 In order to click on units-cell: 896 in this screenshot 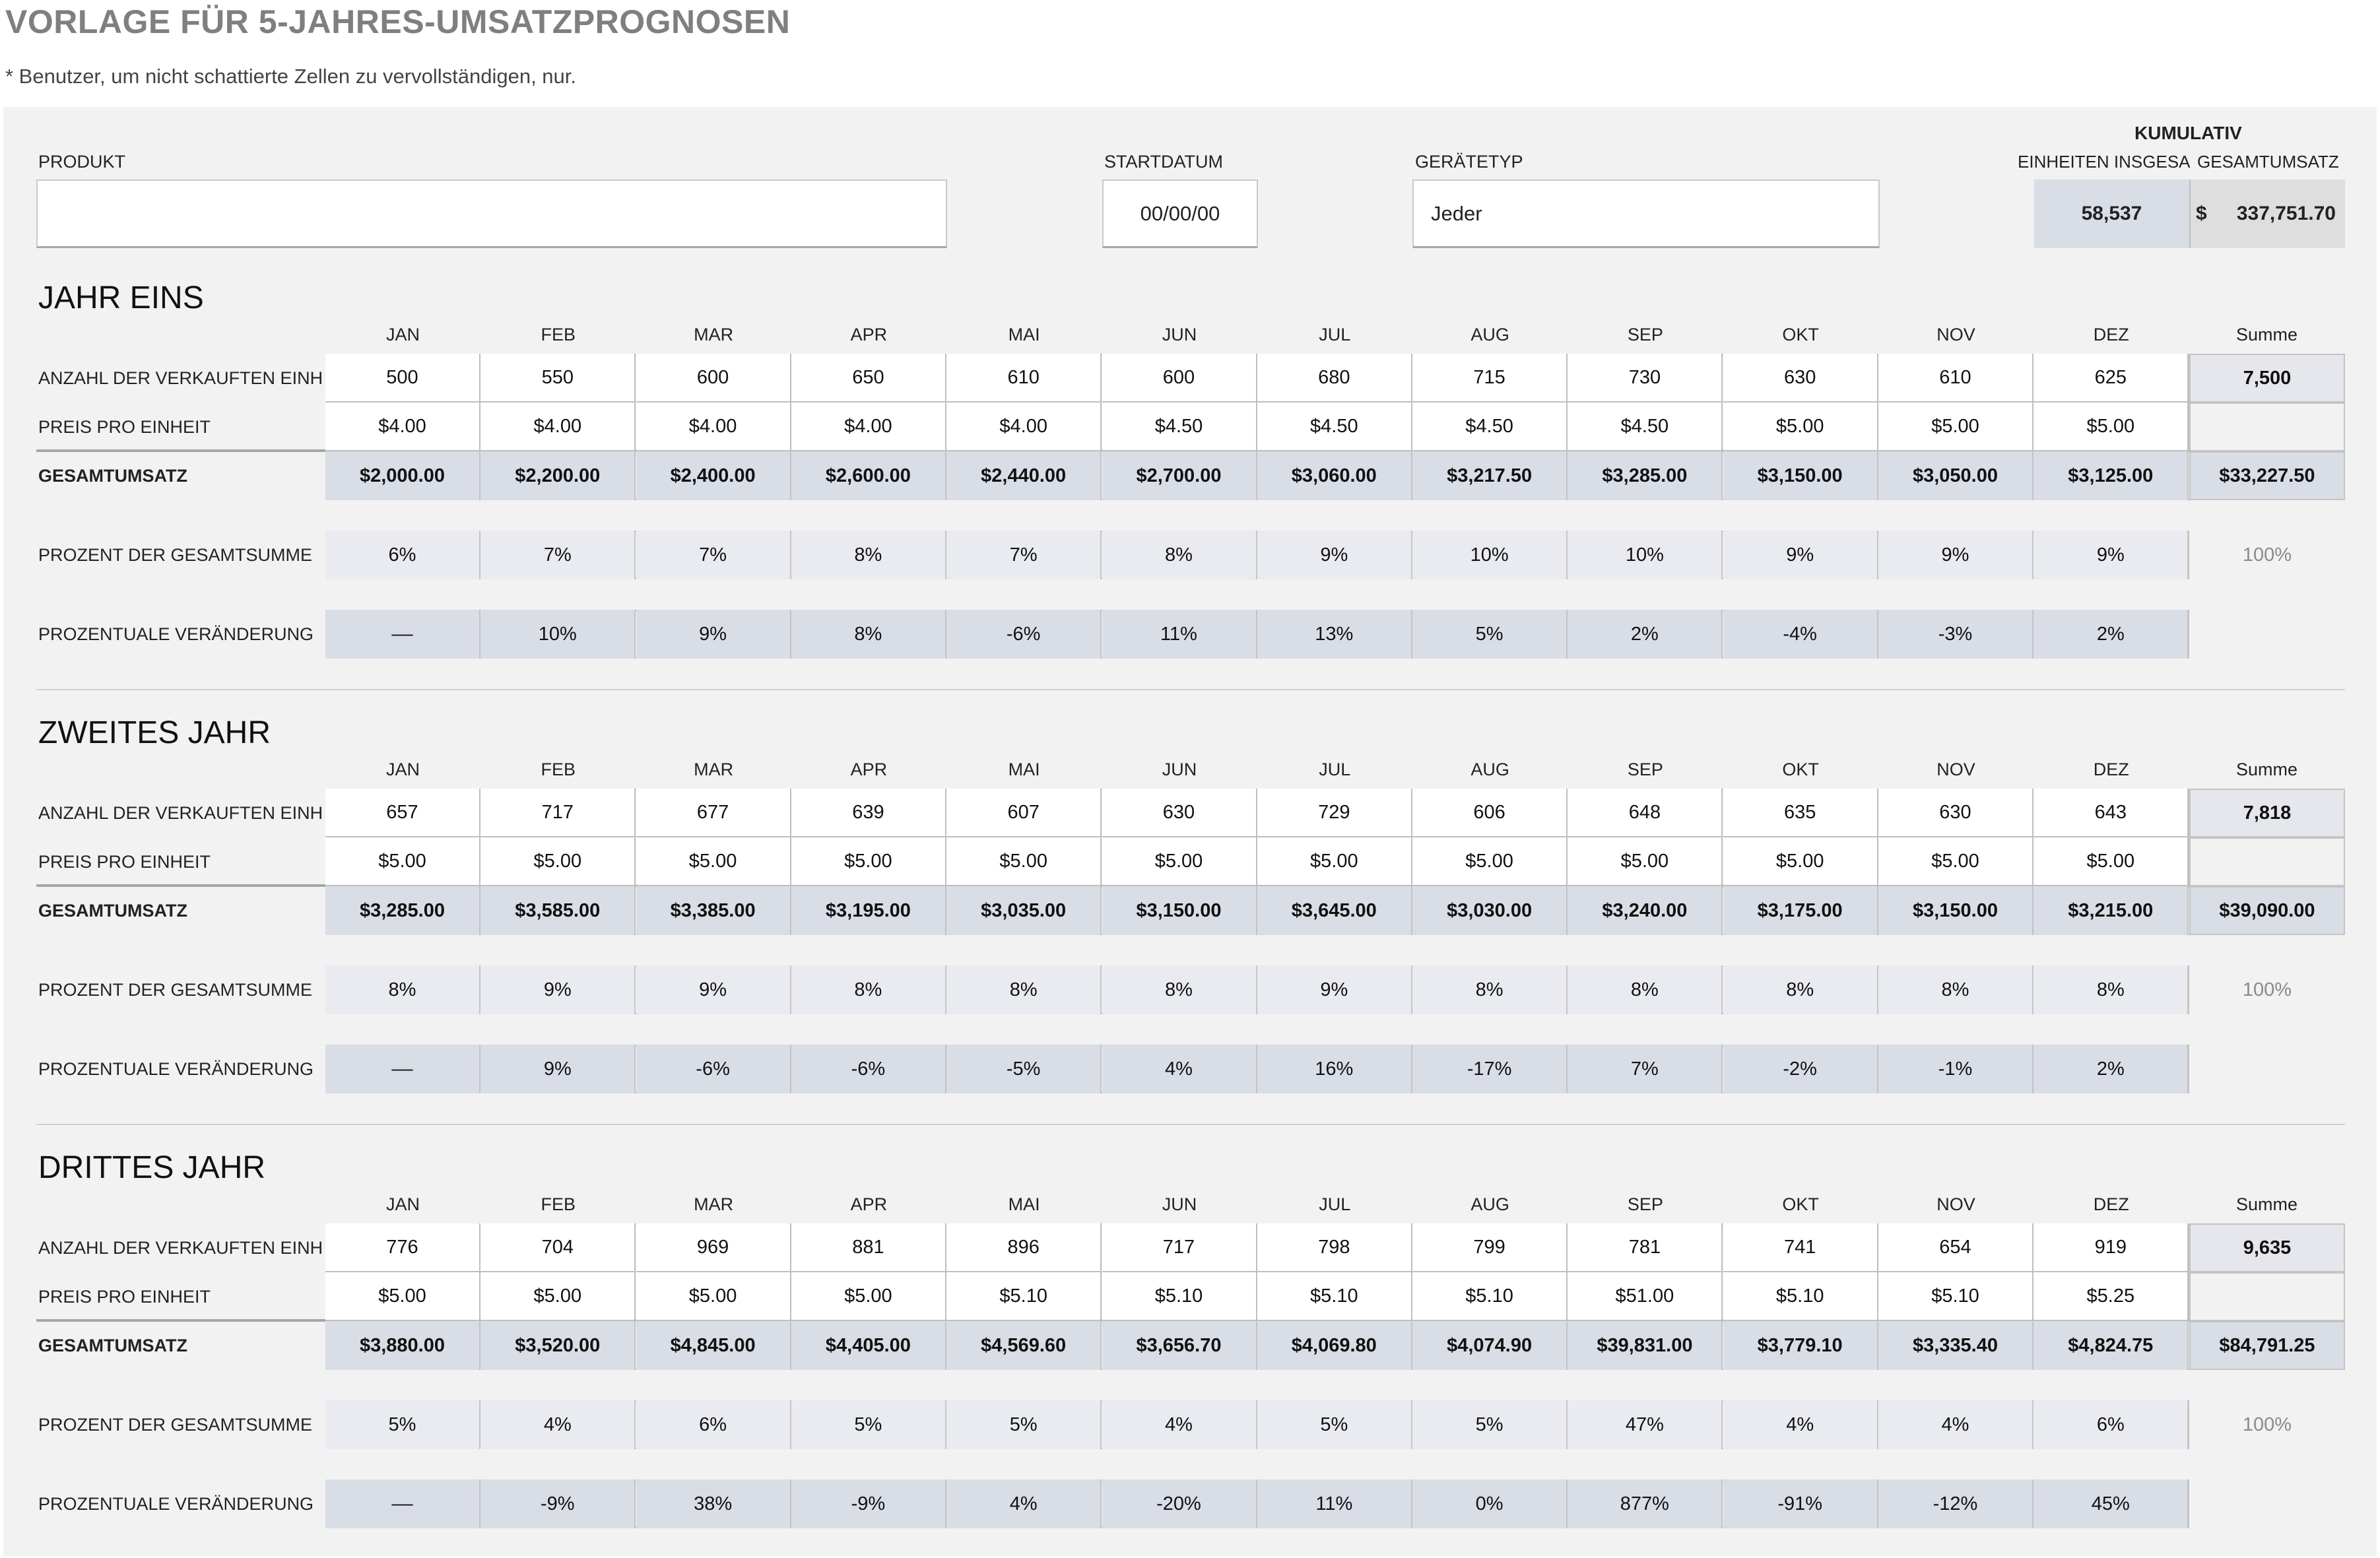, I will do `click(1024, 1247)`.